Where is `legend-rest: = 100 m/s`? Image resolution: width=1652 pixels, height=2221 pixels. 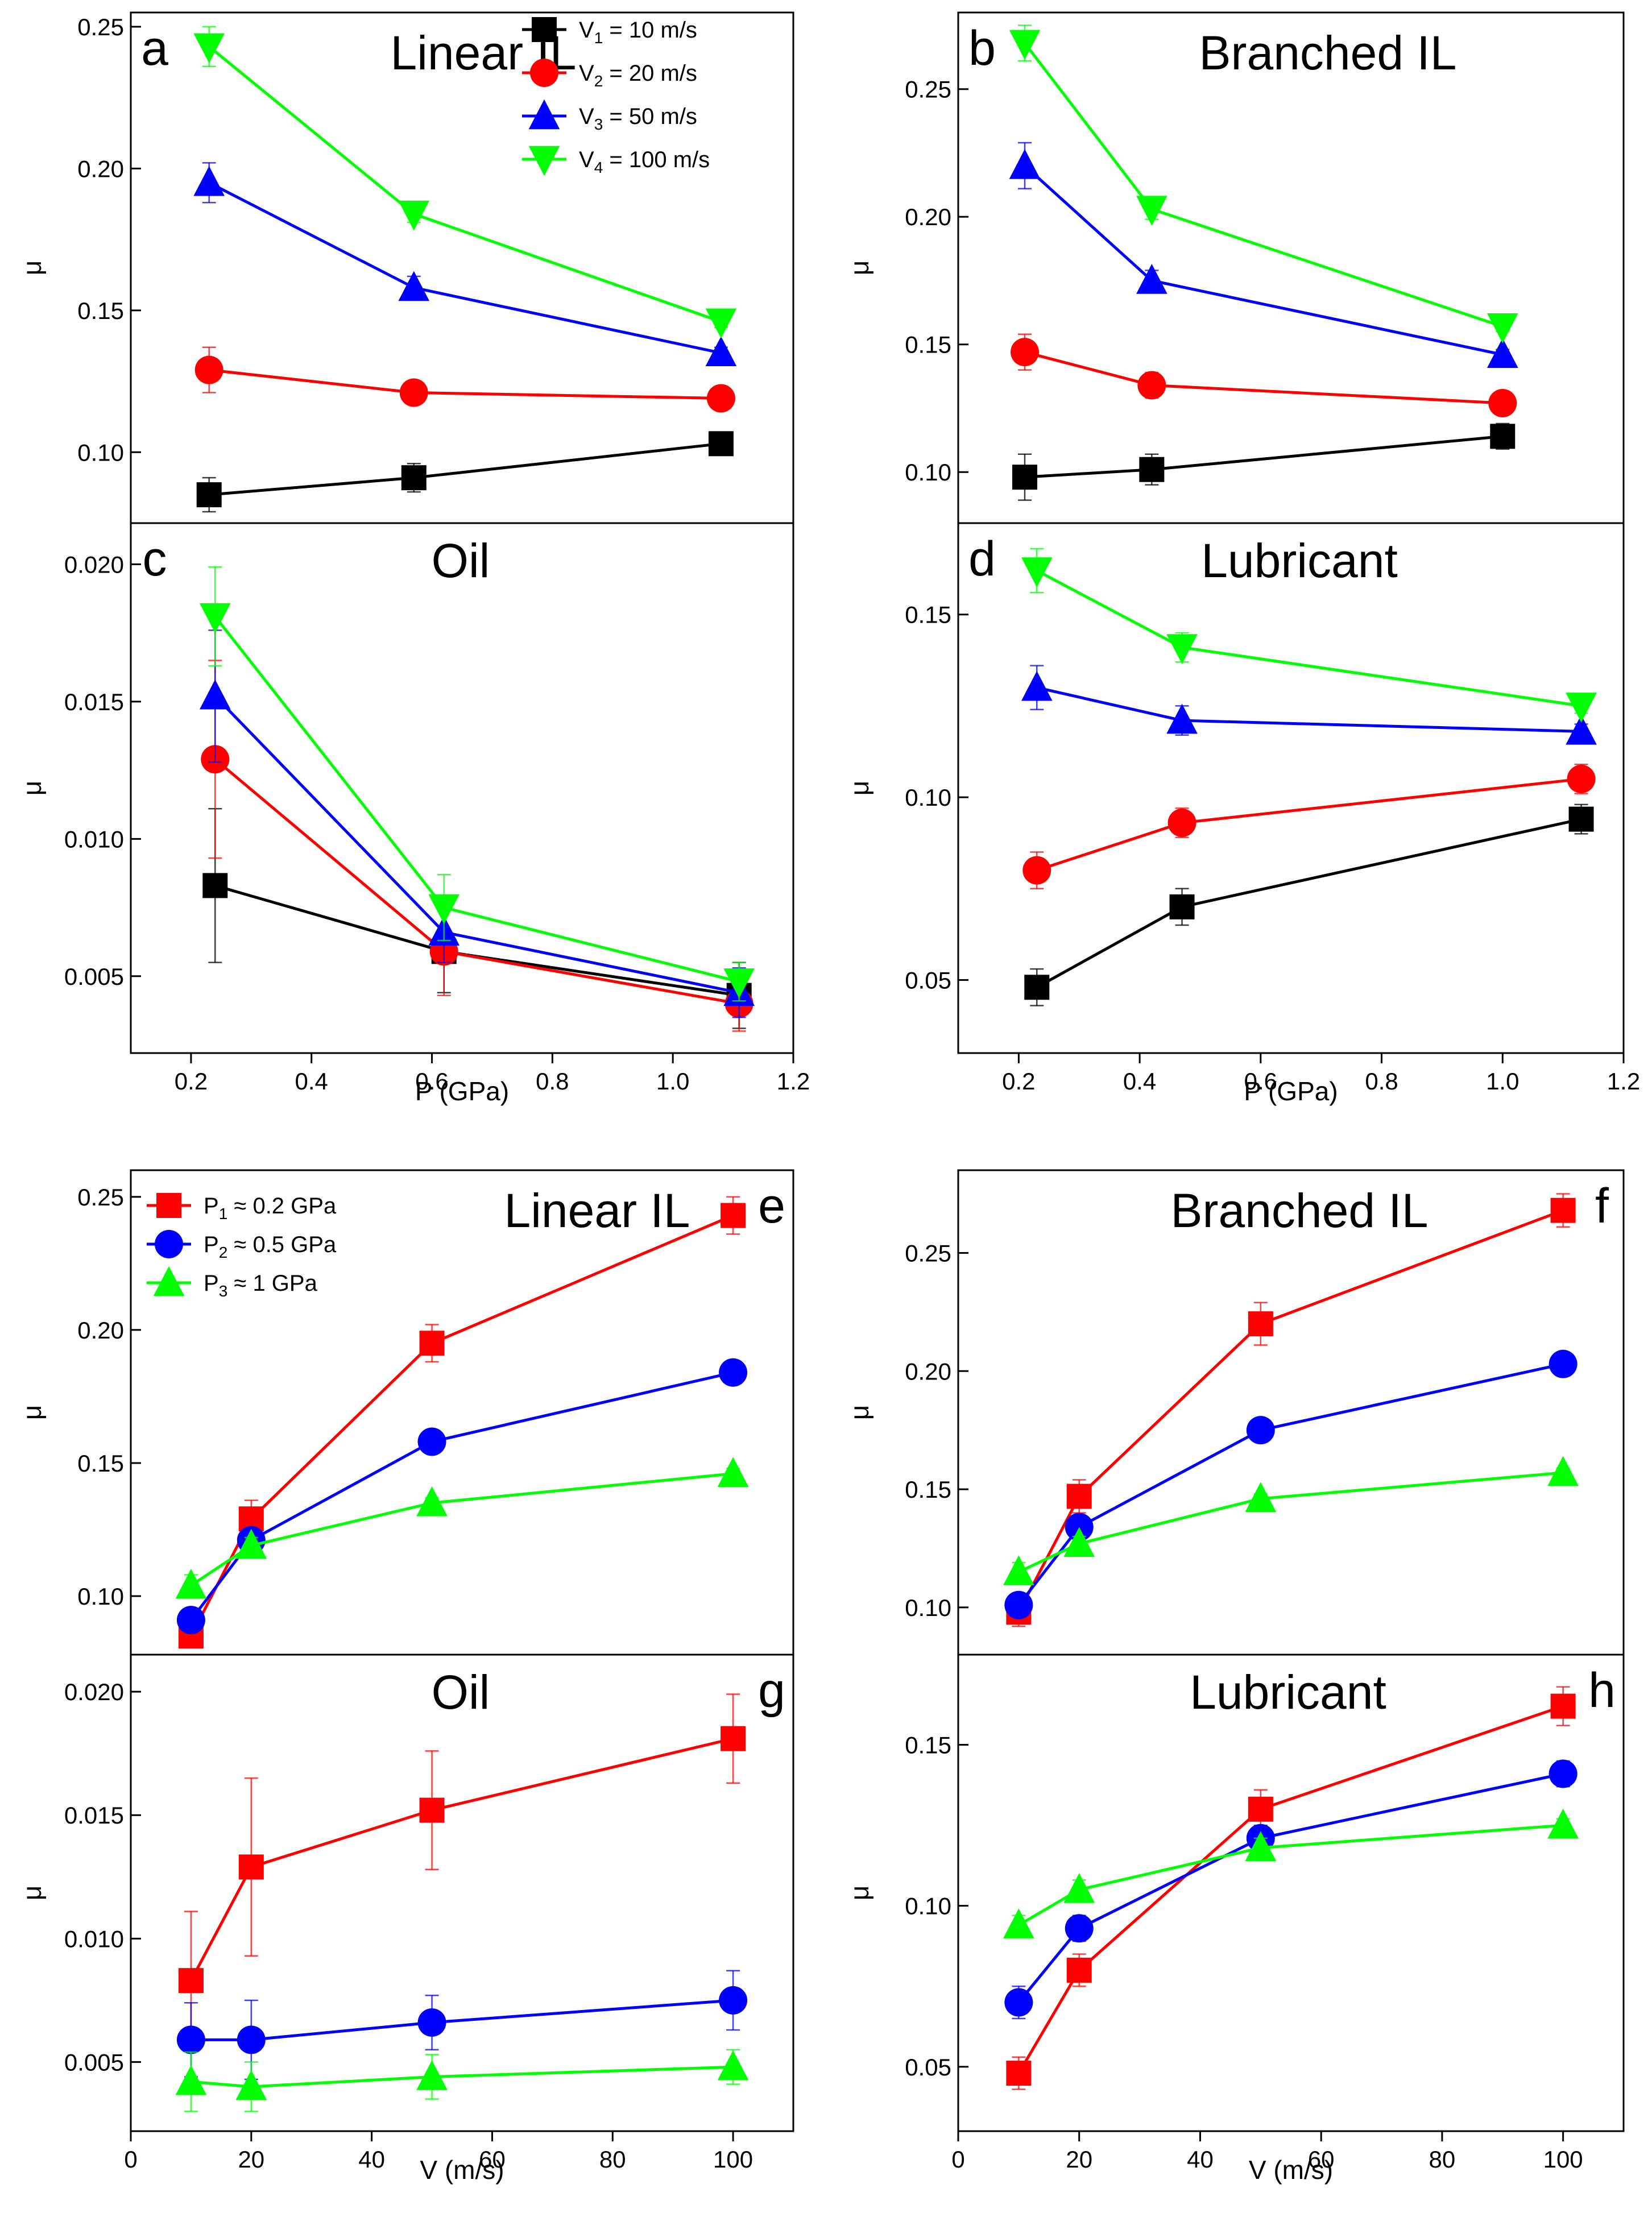
legend-rest: = 100 m/s is located at coordinates (656, 159).